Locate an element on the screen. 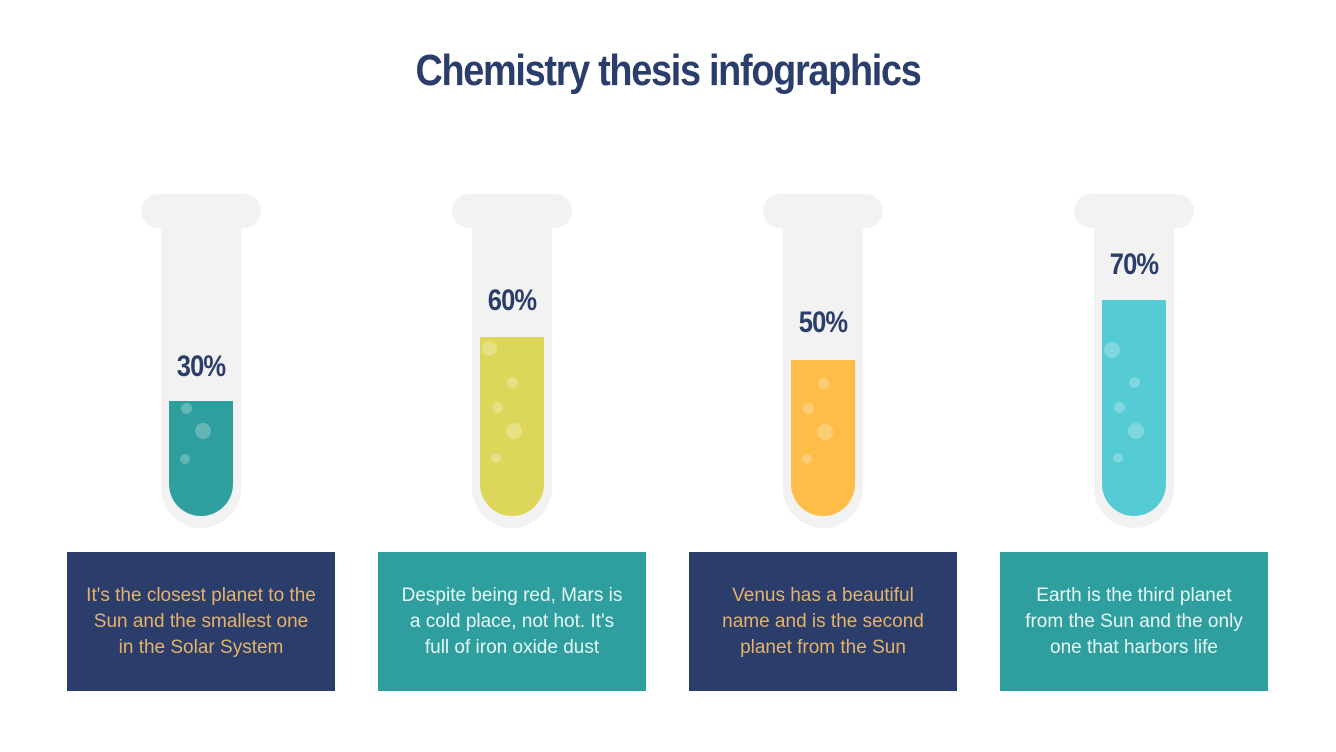  tube-body: 50% is located at coordinates (823, 369).